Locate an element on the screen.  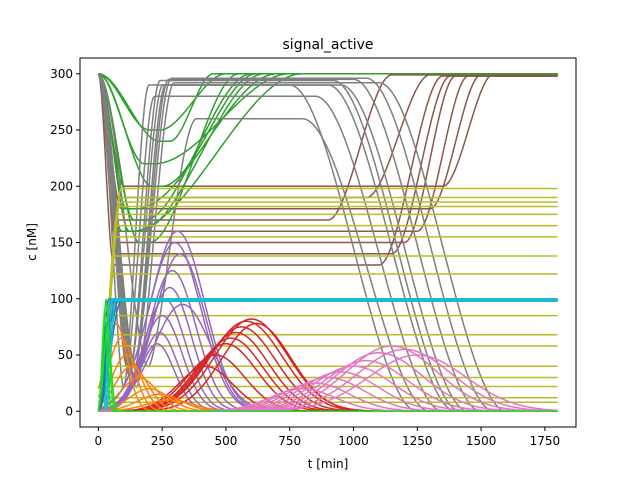
x-tick-label: 250 is located at coordinates (162, 441).